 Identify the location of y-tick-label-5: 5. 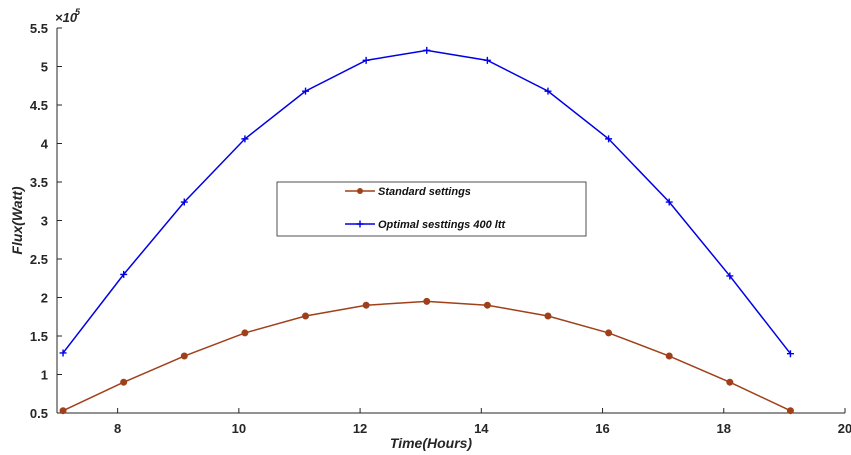
(44, 67).